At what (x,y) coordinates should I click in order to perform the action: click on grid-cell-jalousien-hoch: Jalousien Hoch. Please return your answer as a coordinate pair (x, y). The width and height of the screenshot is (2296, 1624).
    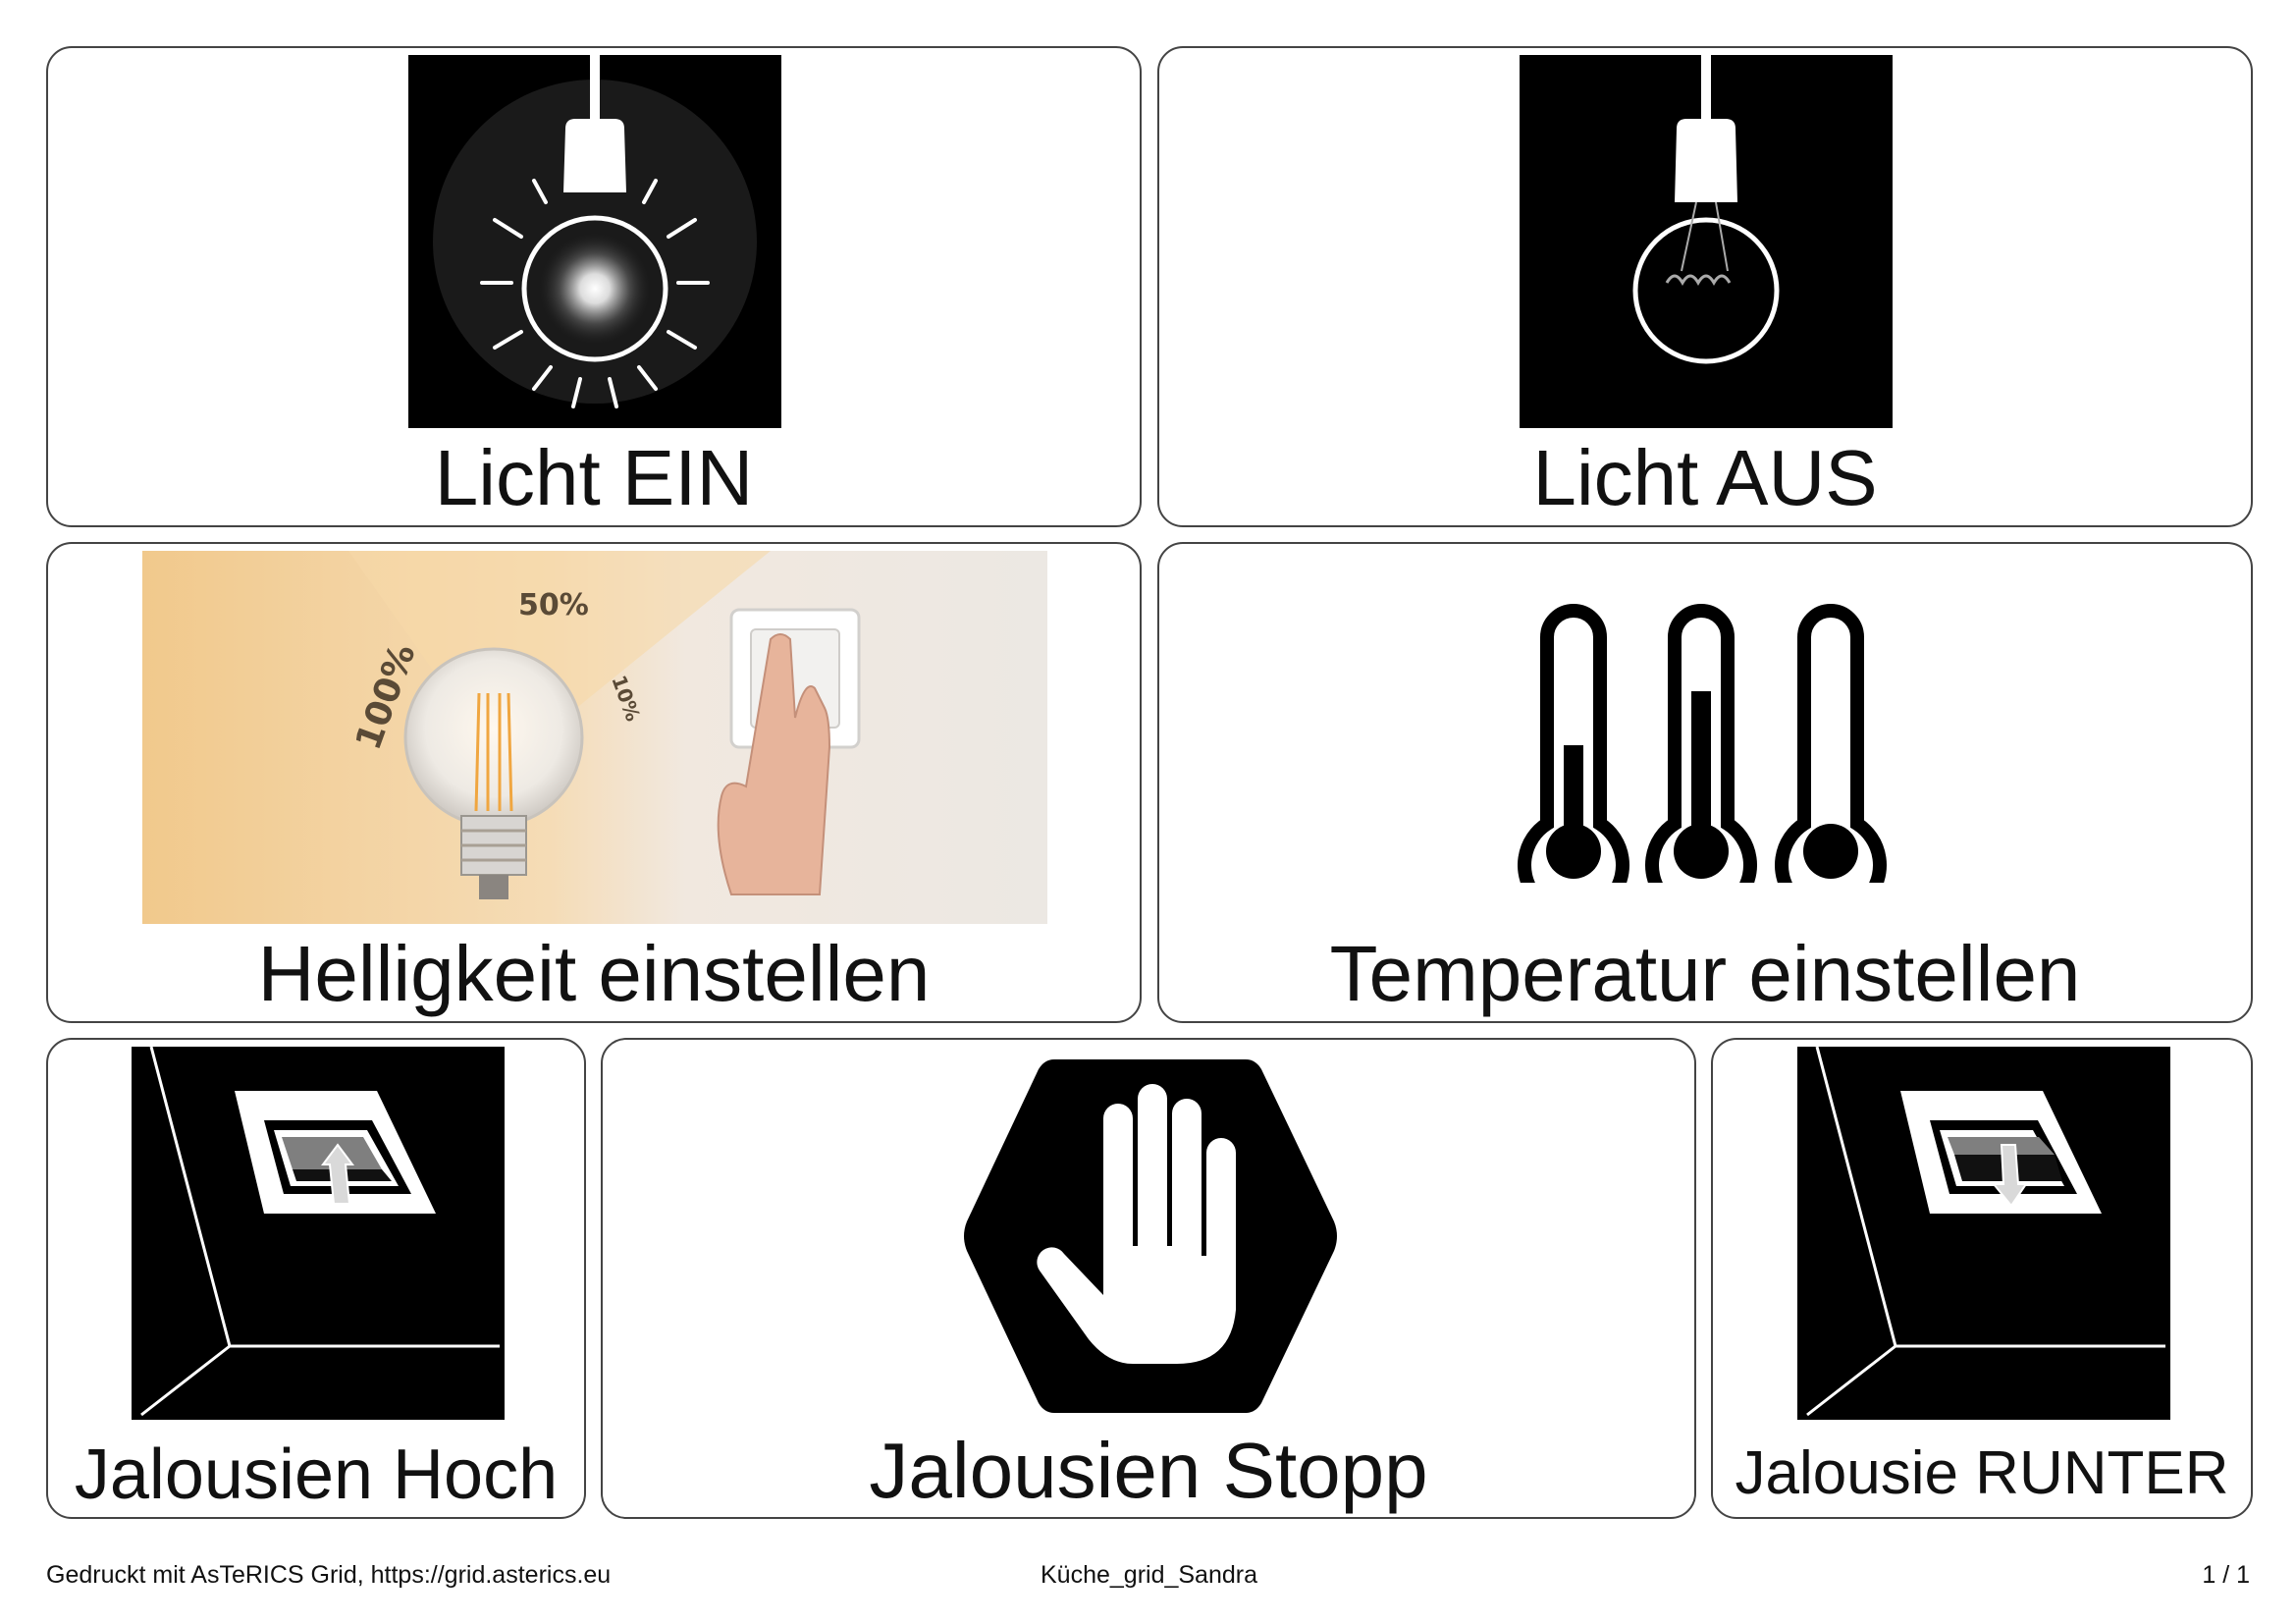
    Looking at the image, I should click on (316, 1278).